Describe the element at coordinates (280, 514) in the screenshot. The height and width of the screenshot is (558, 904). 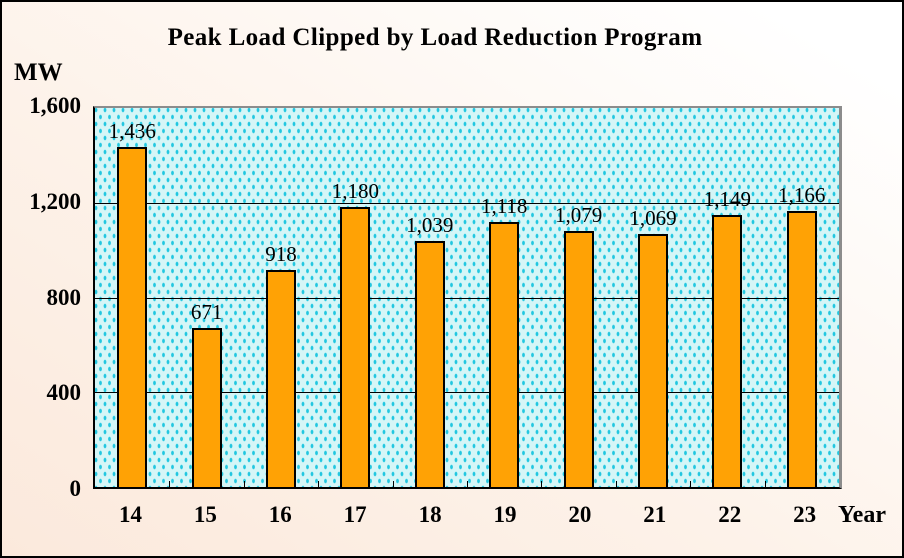
I see `x-axis-tick-label: 16` at that location.